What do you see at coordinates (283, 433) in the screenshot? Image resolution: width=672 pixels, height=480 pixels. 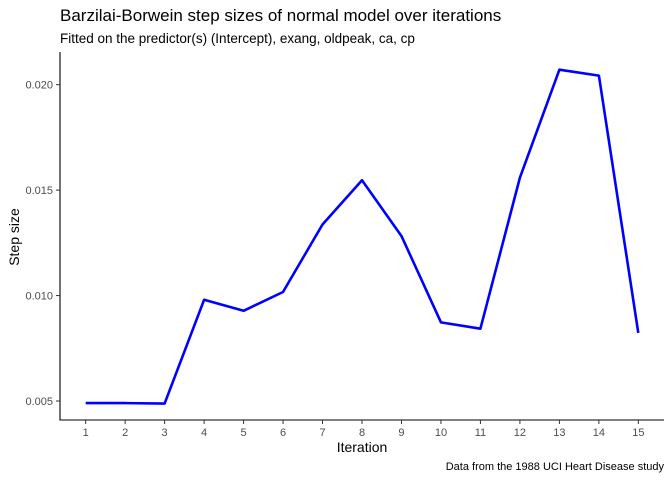 I see `x-tick-label: 6` at bounding box center [283, 433].